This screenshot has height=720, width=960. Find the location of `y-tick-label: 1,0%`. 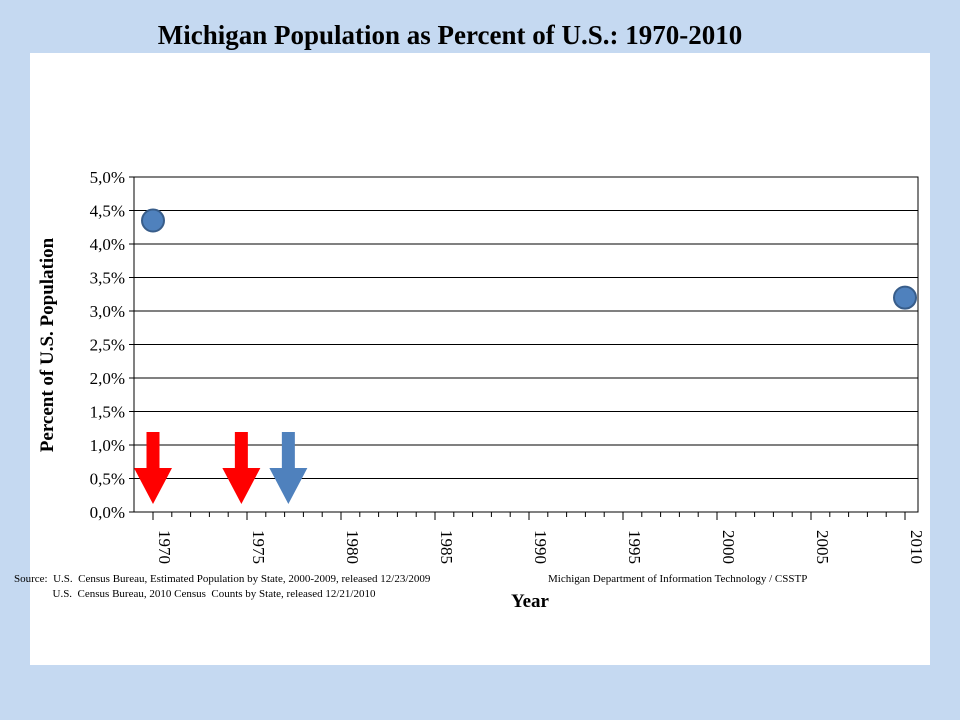

y-tick-label: 1,0% is located at coordinates (107, 445).